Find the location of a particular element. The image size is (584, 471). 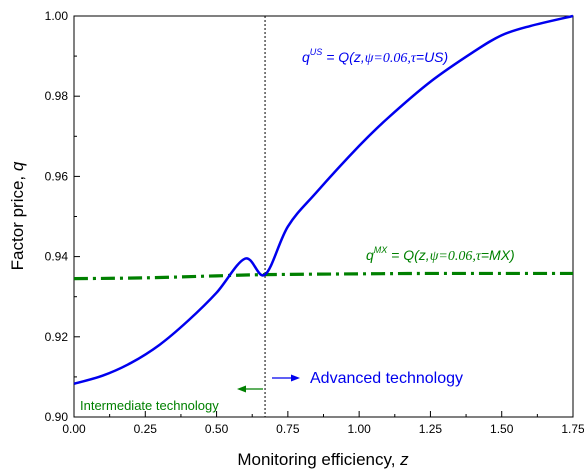

x-tick-label: 0.25 is located at coordinates (146, 429).